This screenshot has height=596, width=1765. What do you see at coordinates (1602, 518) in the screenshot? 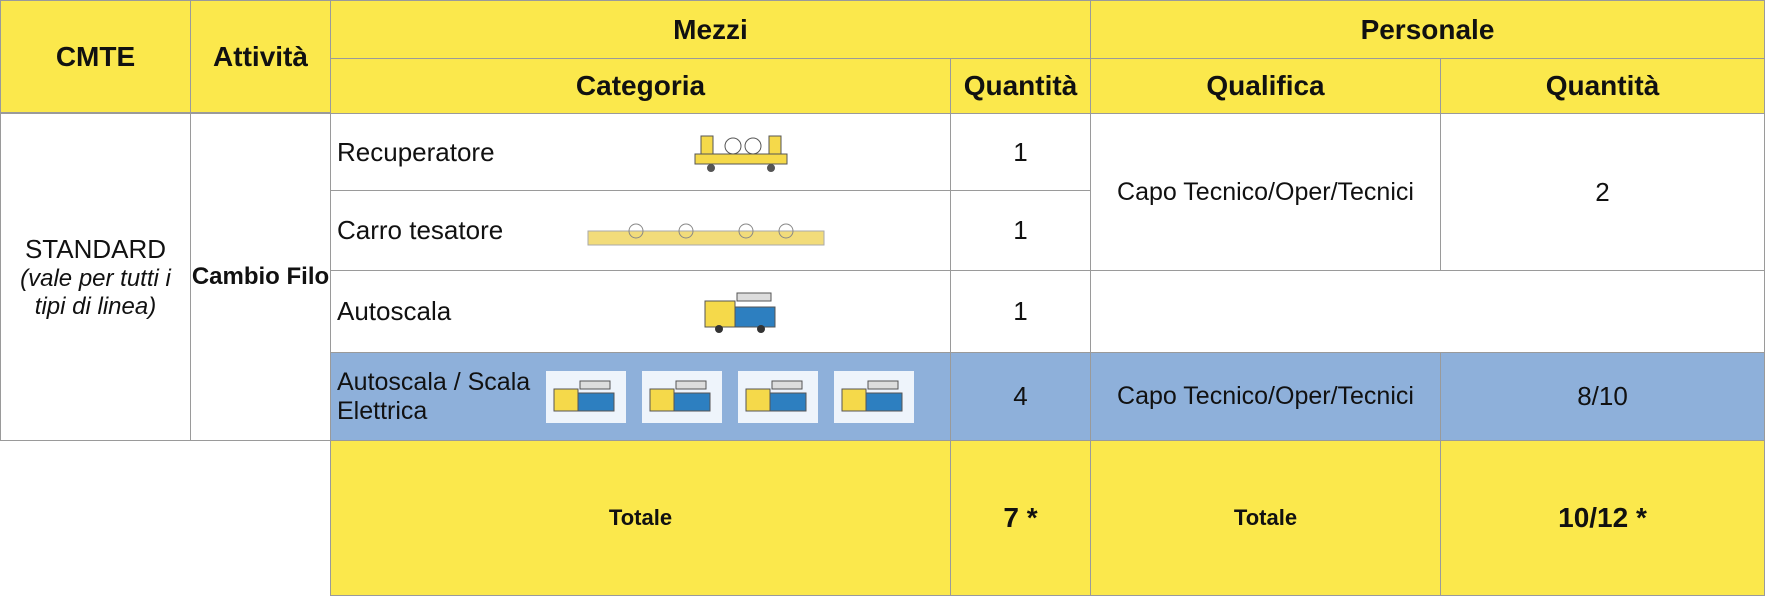
I see `totale-value: 10/12 *` at bounding box center [1602, 518].